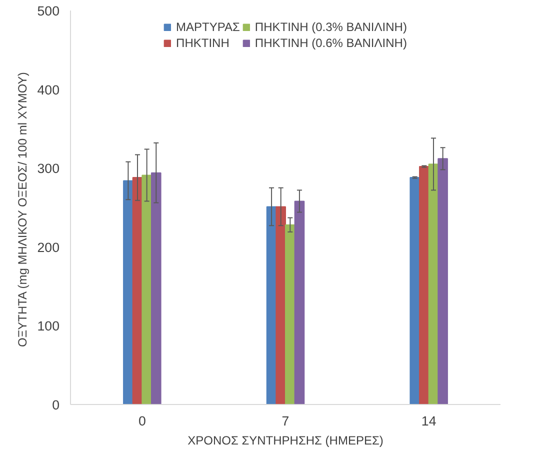 Image resolution: width=544 pixels, height=458 pixels. Describe the element at coordinates (203, 43) in the screenshot. I see `legend-label: ΠΗΚΤΙΝΗ` at that location.